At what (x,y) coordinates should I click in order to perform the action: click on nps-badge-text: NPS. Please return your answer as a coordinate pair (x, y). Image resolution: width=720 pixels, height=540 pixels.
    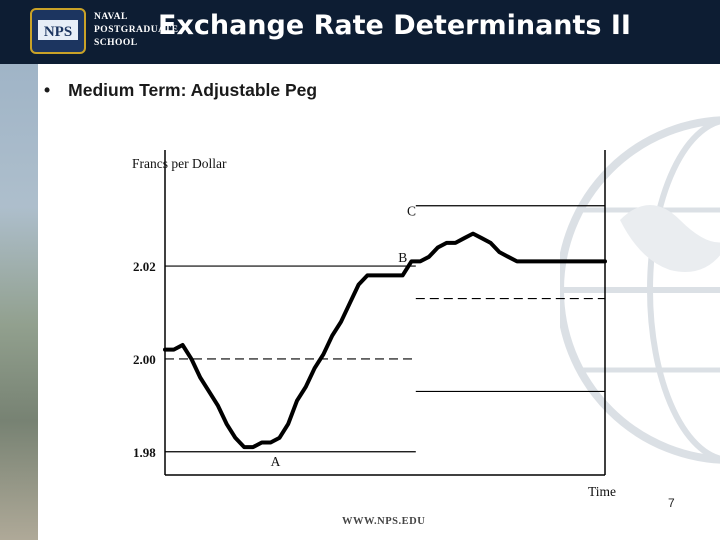
    Looking at the image, I should click on (58, 32).